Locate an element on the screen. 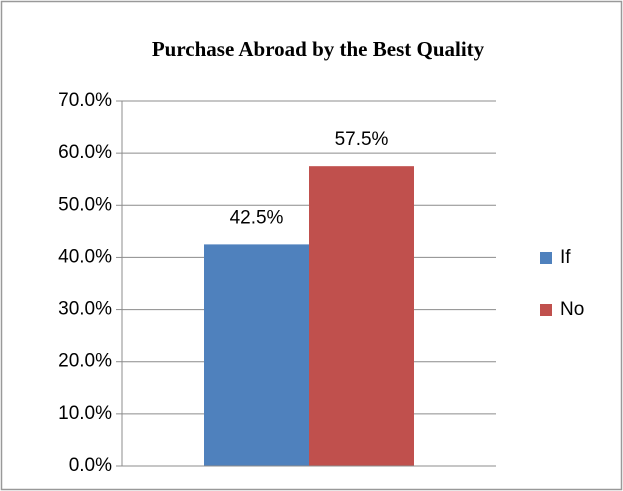  legend-label: If is located at coordinates (565, 257).